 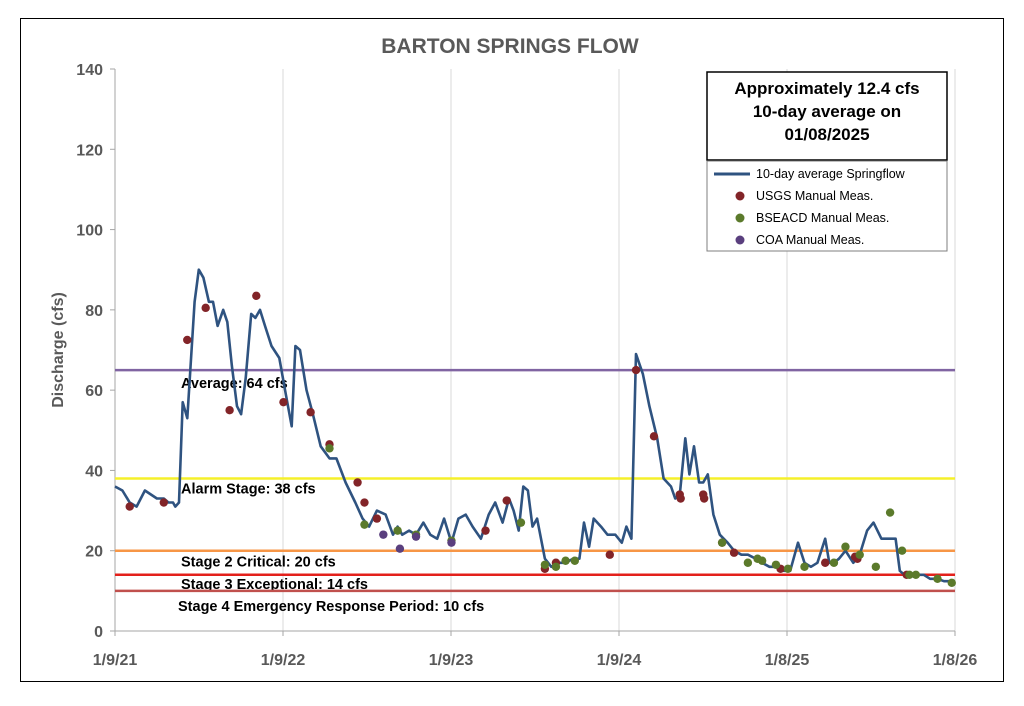 I want to click on x-tick-label: 1/9/22, so click(x=283, y=660).